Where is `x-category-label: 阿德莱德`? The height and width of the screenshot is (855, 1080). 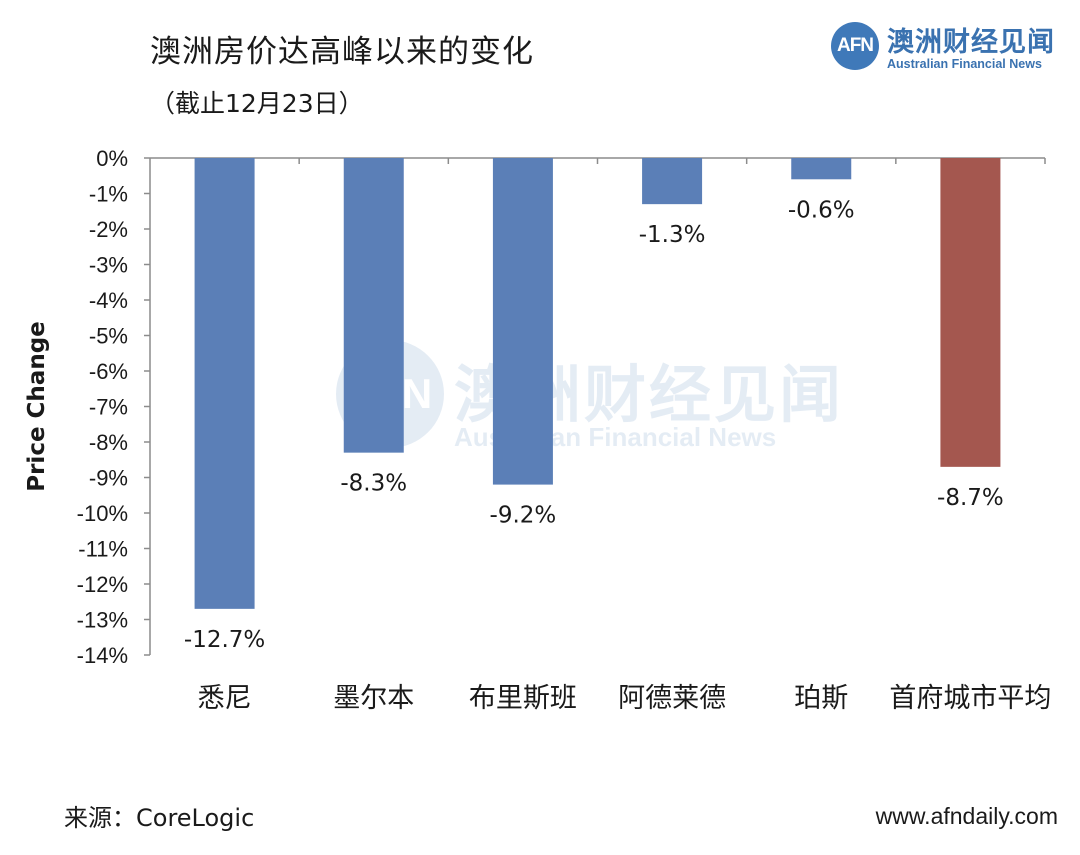 x-category-label: 阿德莱德 is located at coordinates (672, 698).